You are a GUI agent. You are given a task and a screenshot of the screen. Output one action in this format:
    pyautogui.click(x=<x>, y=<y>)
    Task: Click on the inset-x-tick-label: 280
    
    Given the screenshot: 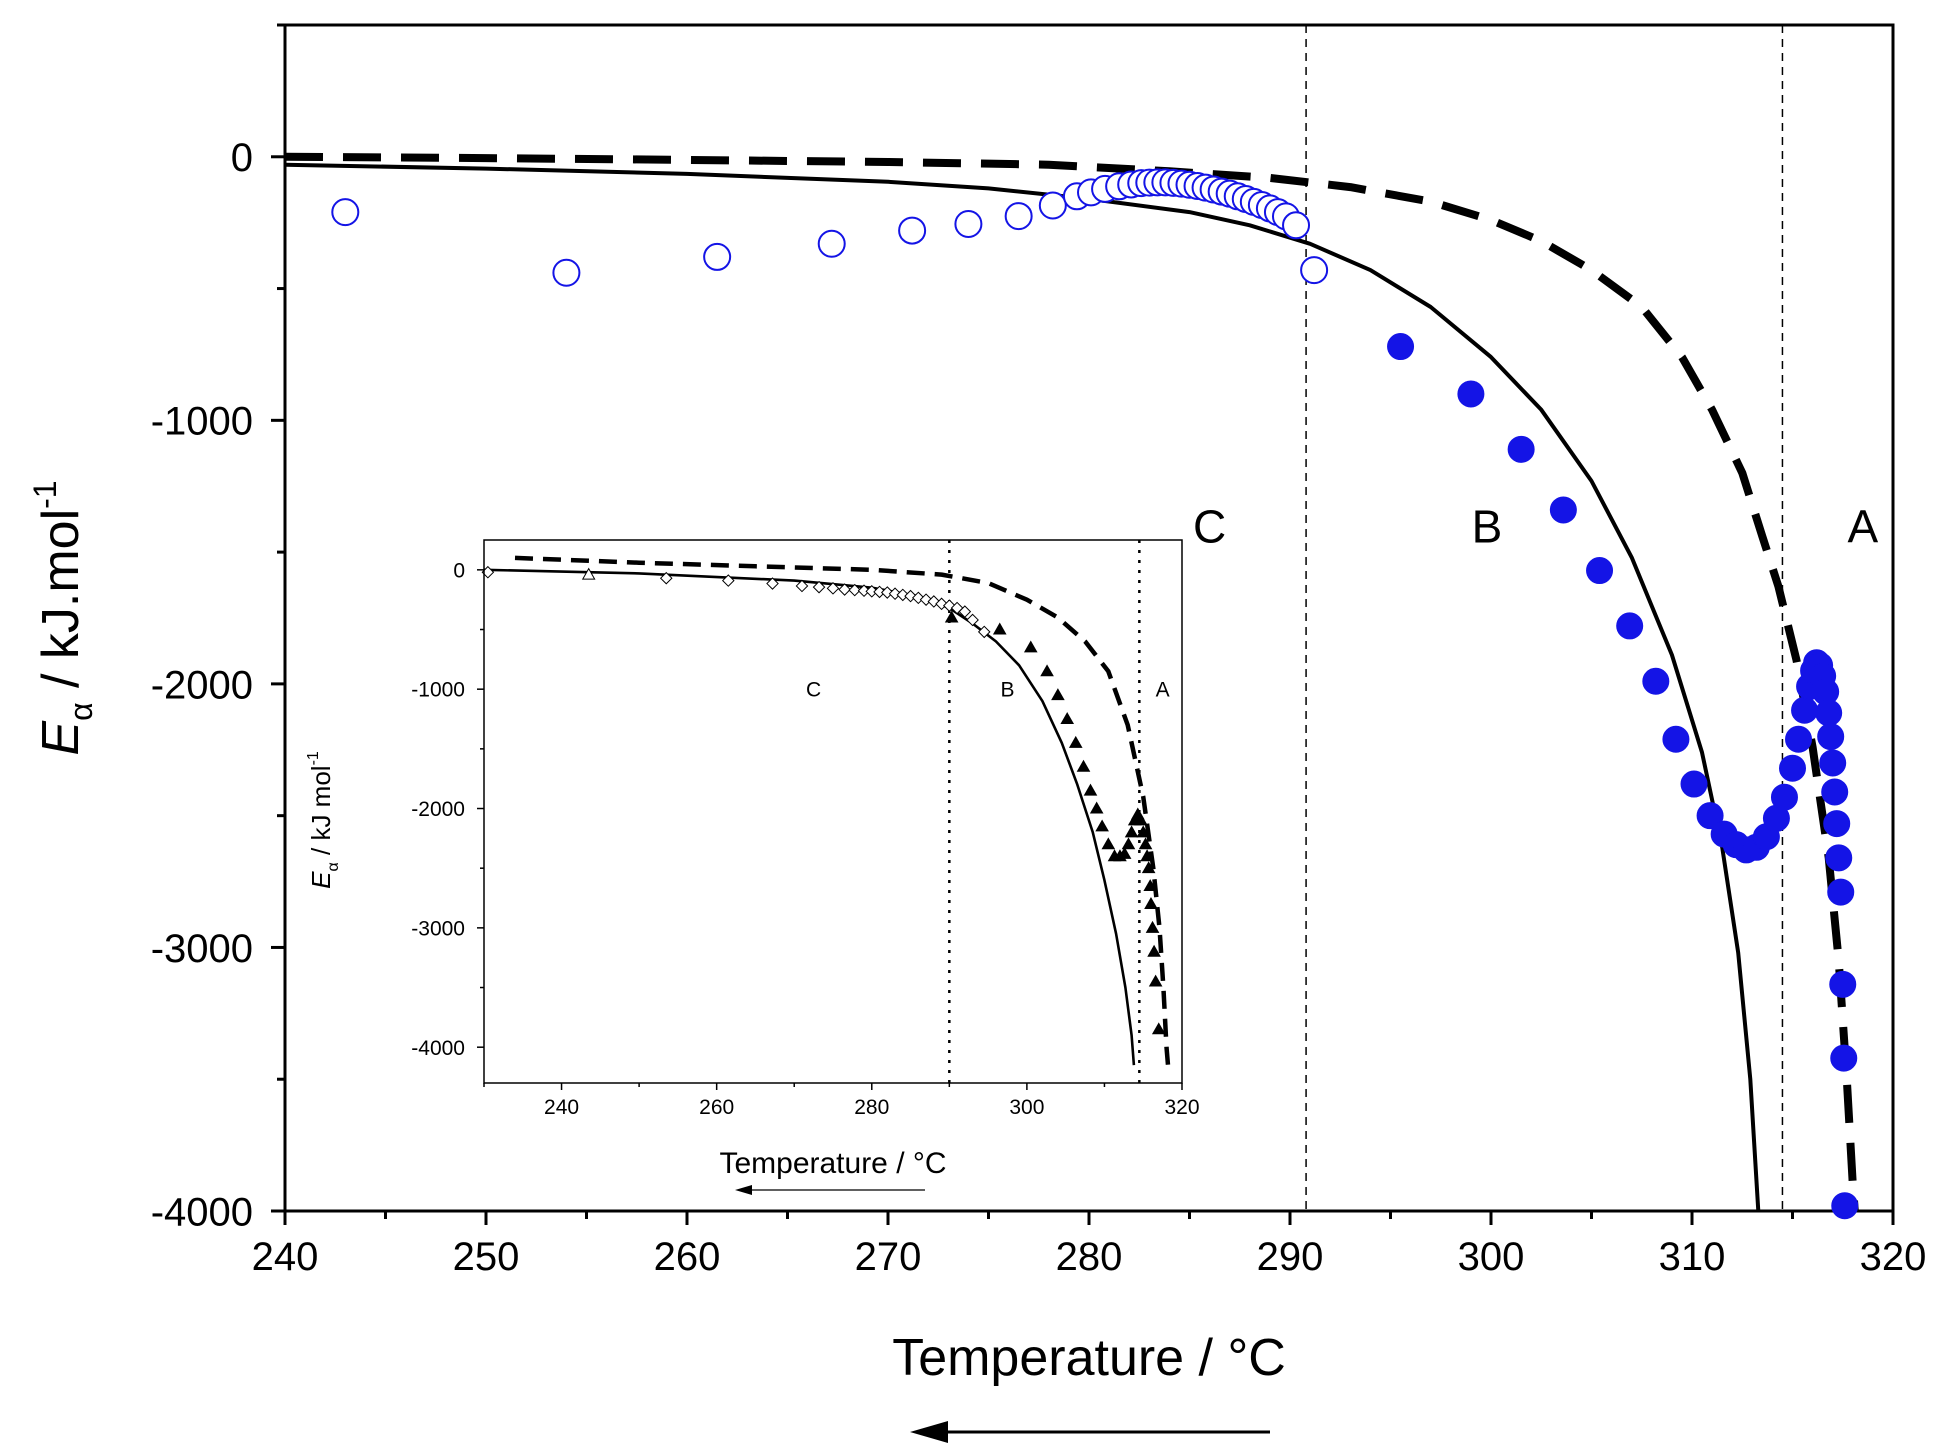 What is the action you would take?
    pyautogui.click(x=871, y=1107)
    